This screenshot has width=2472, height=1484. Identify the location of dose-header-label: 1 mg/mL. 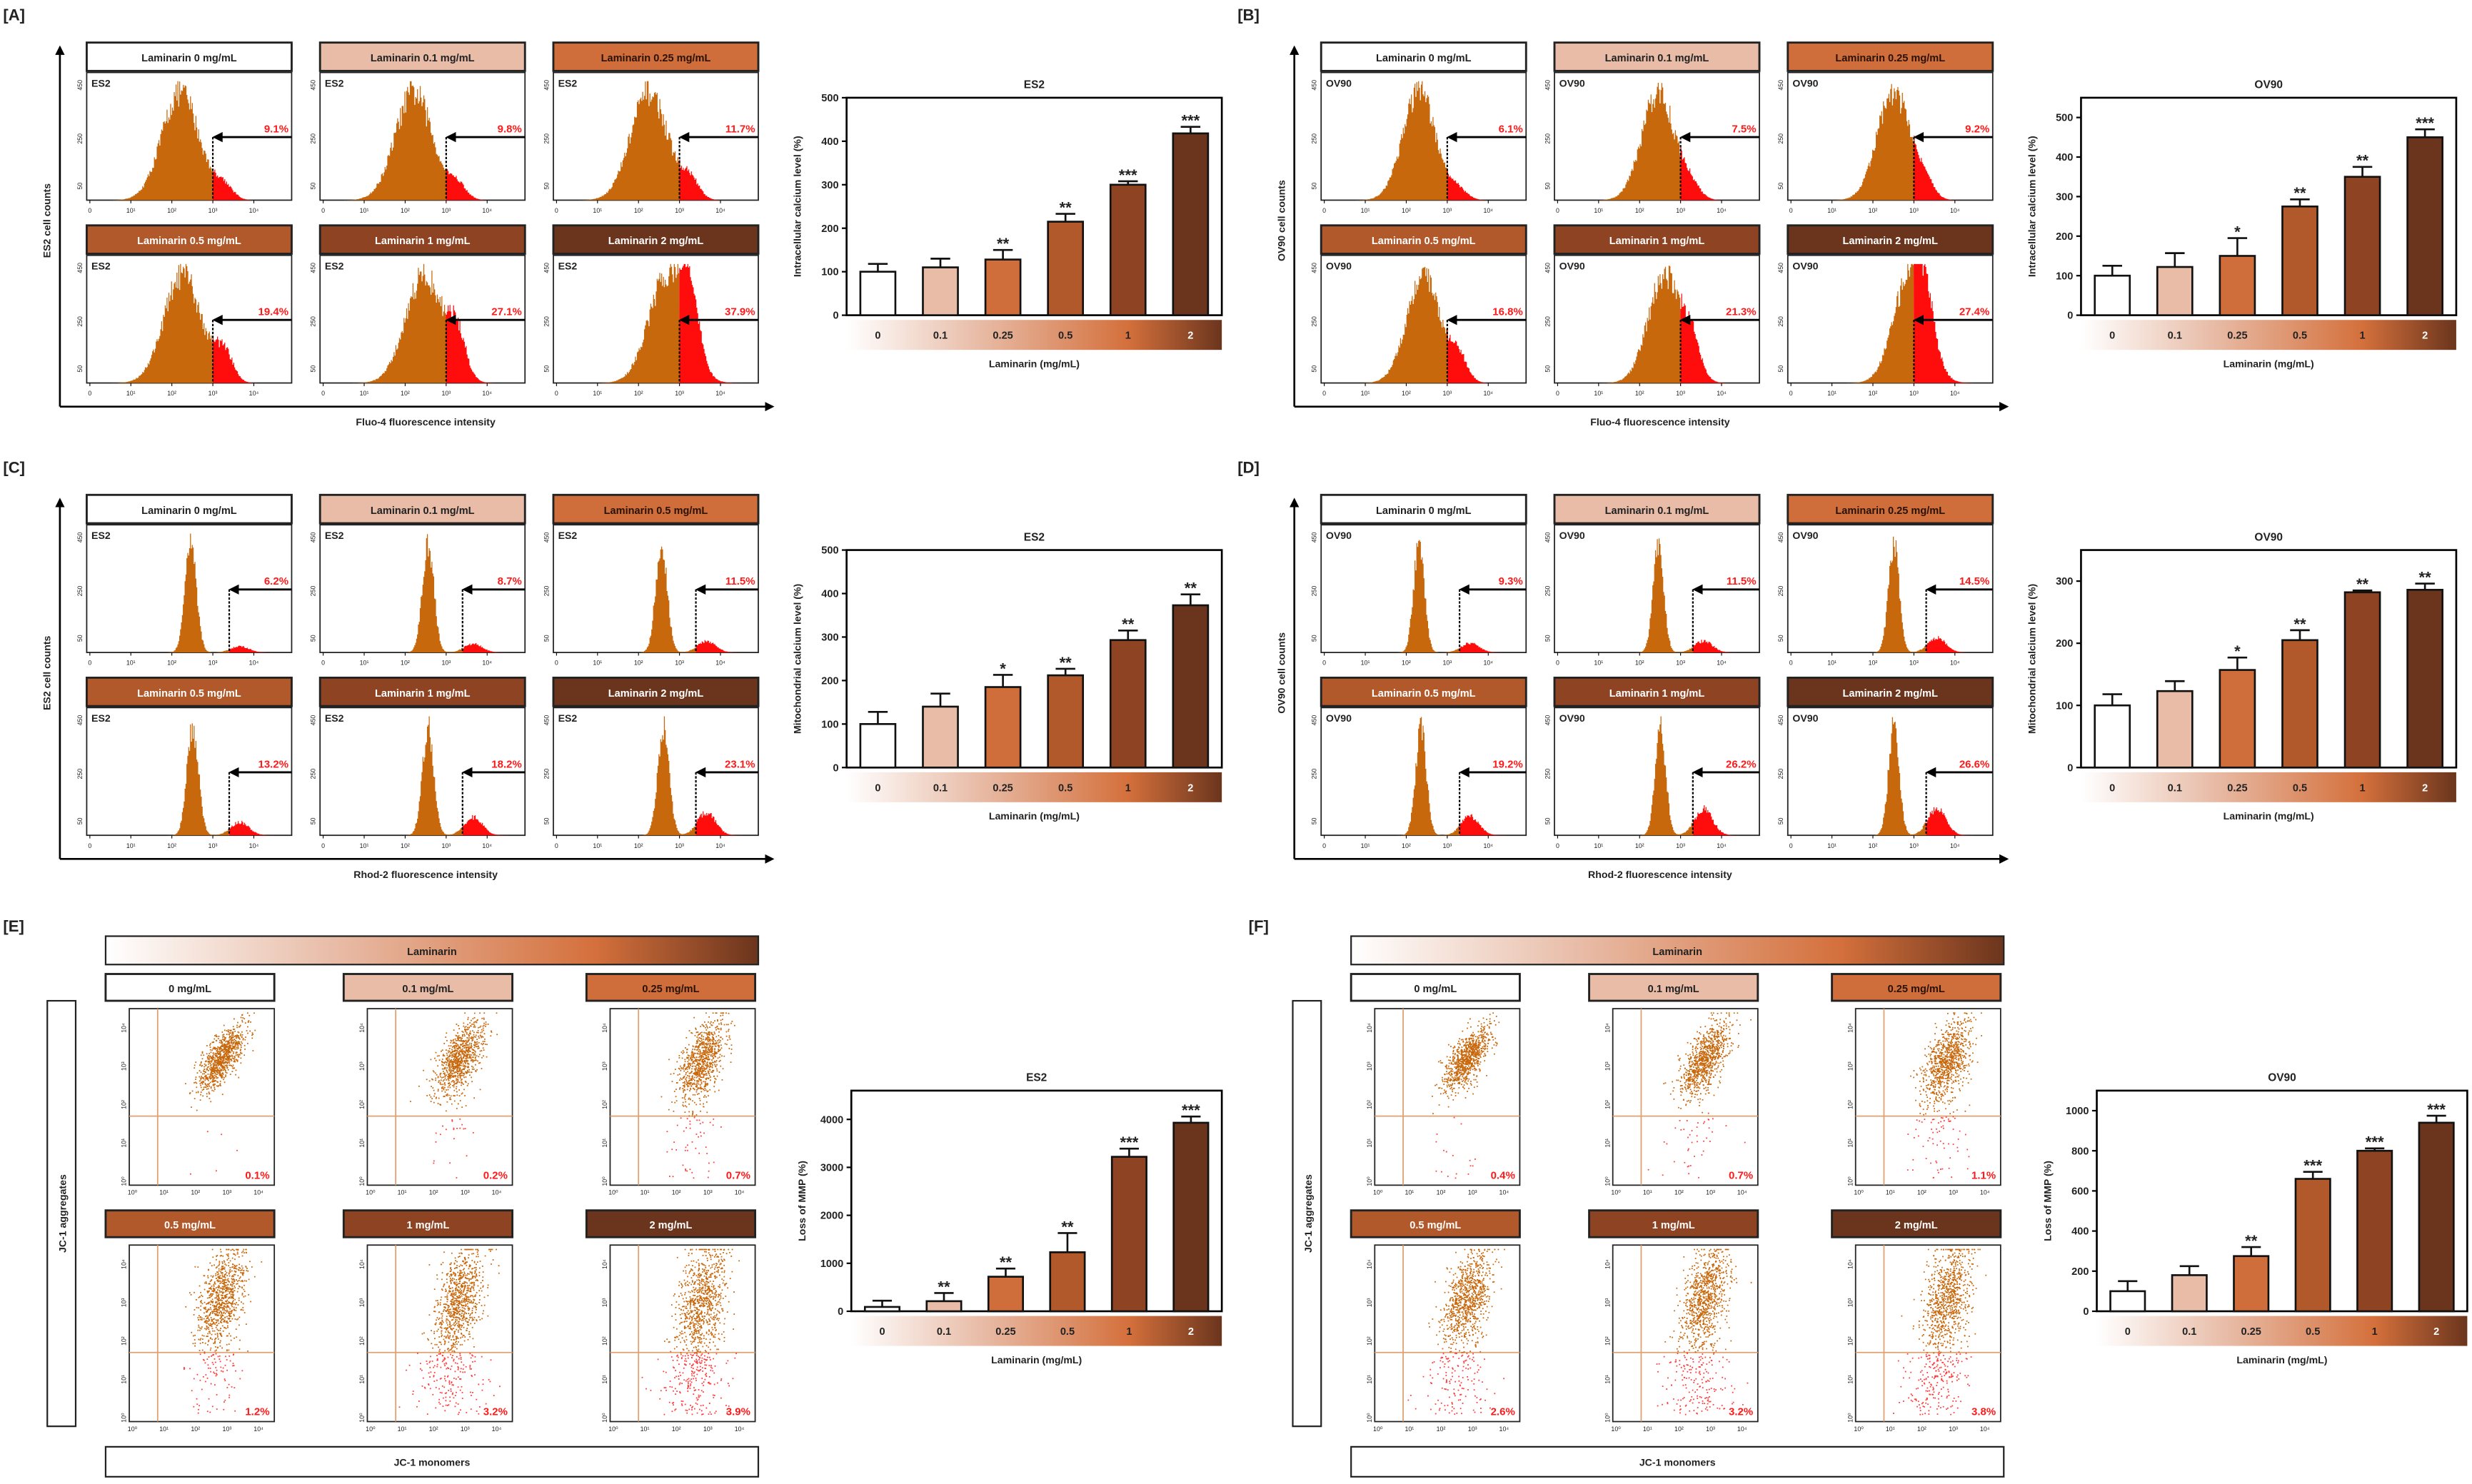
(1673, 1225).